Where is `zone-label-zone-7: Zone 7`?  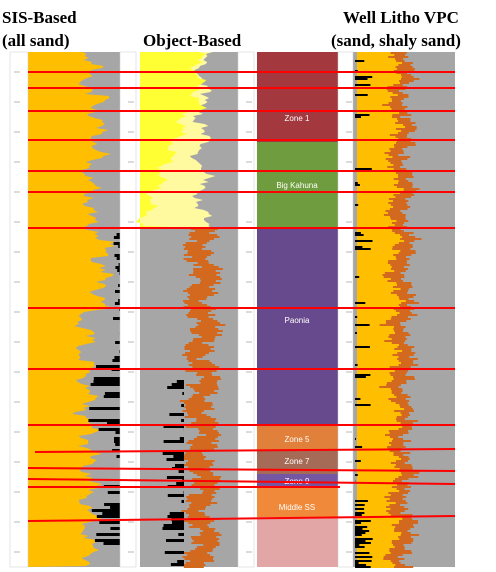
zone-label-zone-7: Zone 7 is located at coordinates (297, 461).